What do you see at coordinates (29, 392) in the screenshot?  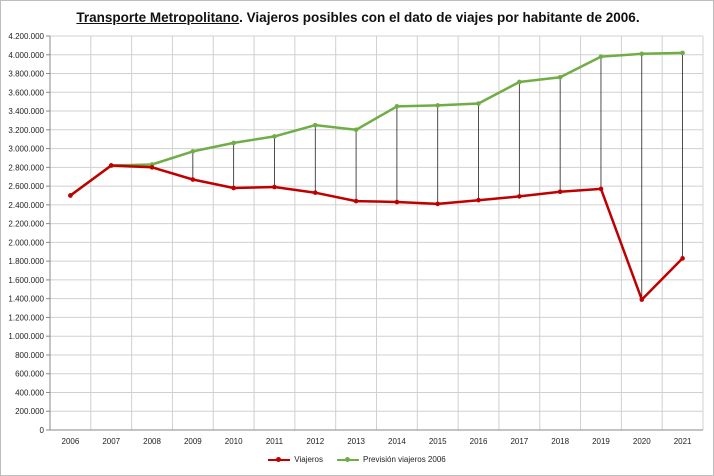 I see `y-tick-label: 400.000` at bounding box center [29, 392].